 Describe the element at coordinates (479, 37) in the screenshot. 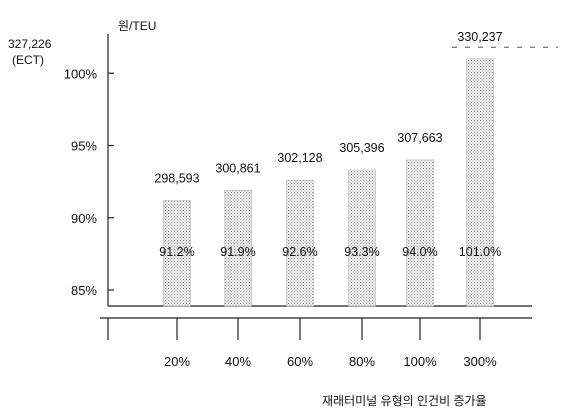

I see `bar-value-label: 330,237` at that location.